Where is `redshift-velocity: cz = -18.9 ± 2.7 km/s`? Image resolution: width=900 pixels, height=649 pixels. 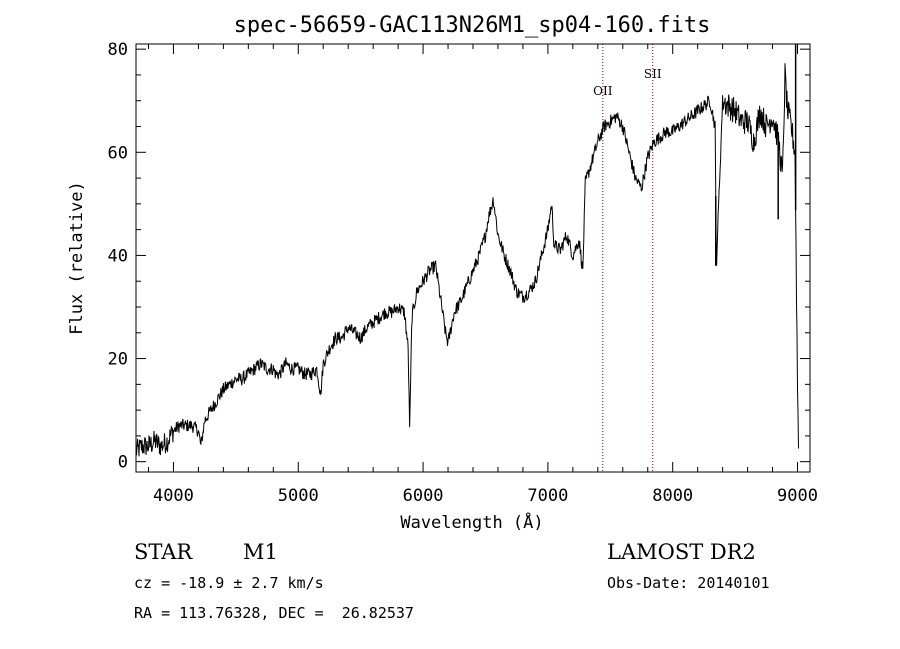 redshift-velocity: cz = -18.9 ± 2.7 km/s is located at coordinates (229, 583).